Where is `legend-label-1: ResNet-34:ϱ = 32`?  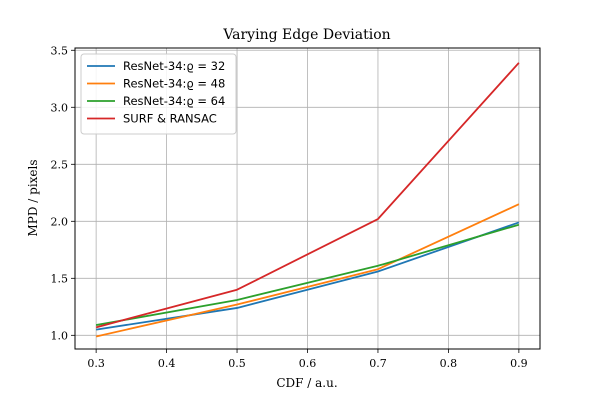
legend-label-1: ResNet-34:ϱ = 32 is located at coordinates (174, 66).